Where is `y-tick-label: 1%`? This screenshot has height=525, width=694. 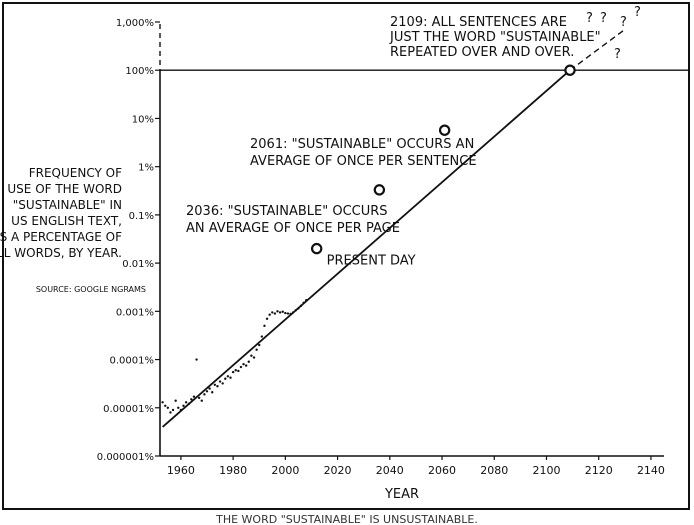
y-tick-label: 1% is located at coordinates (146, 168).